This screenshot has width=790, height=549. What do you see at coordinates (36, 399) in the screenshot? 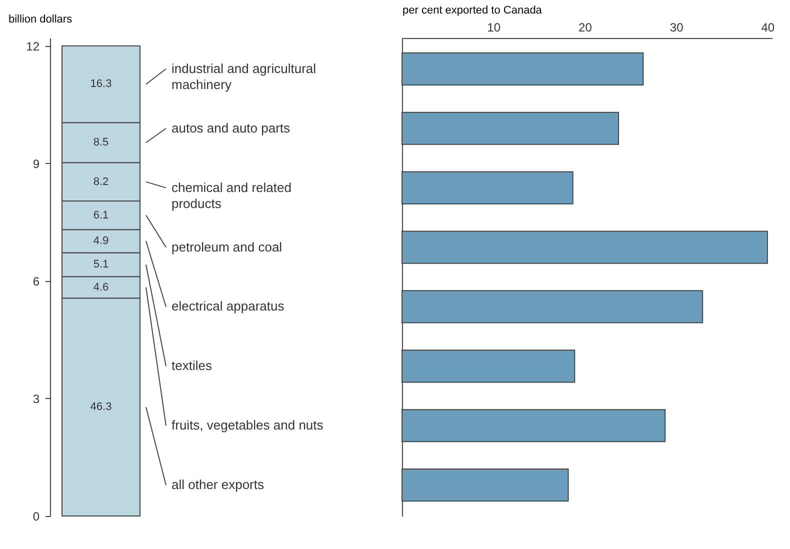
I see `y-tick-label: 3` at bounding box center [36, 399].